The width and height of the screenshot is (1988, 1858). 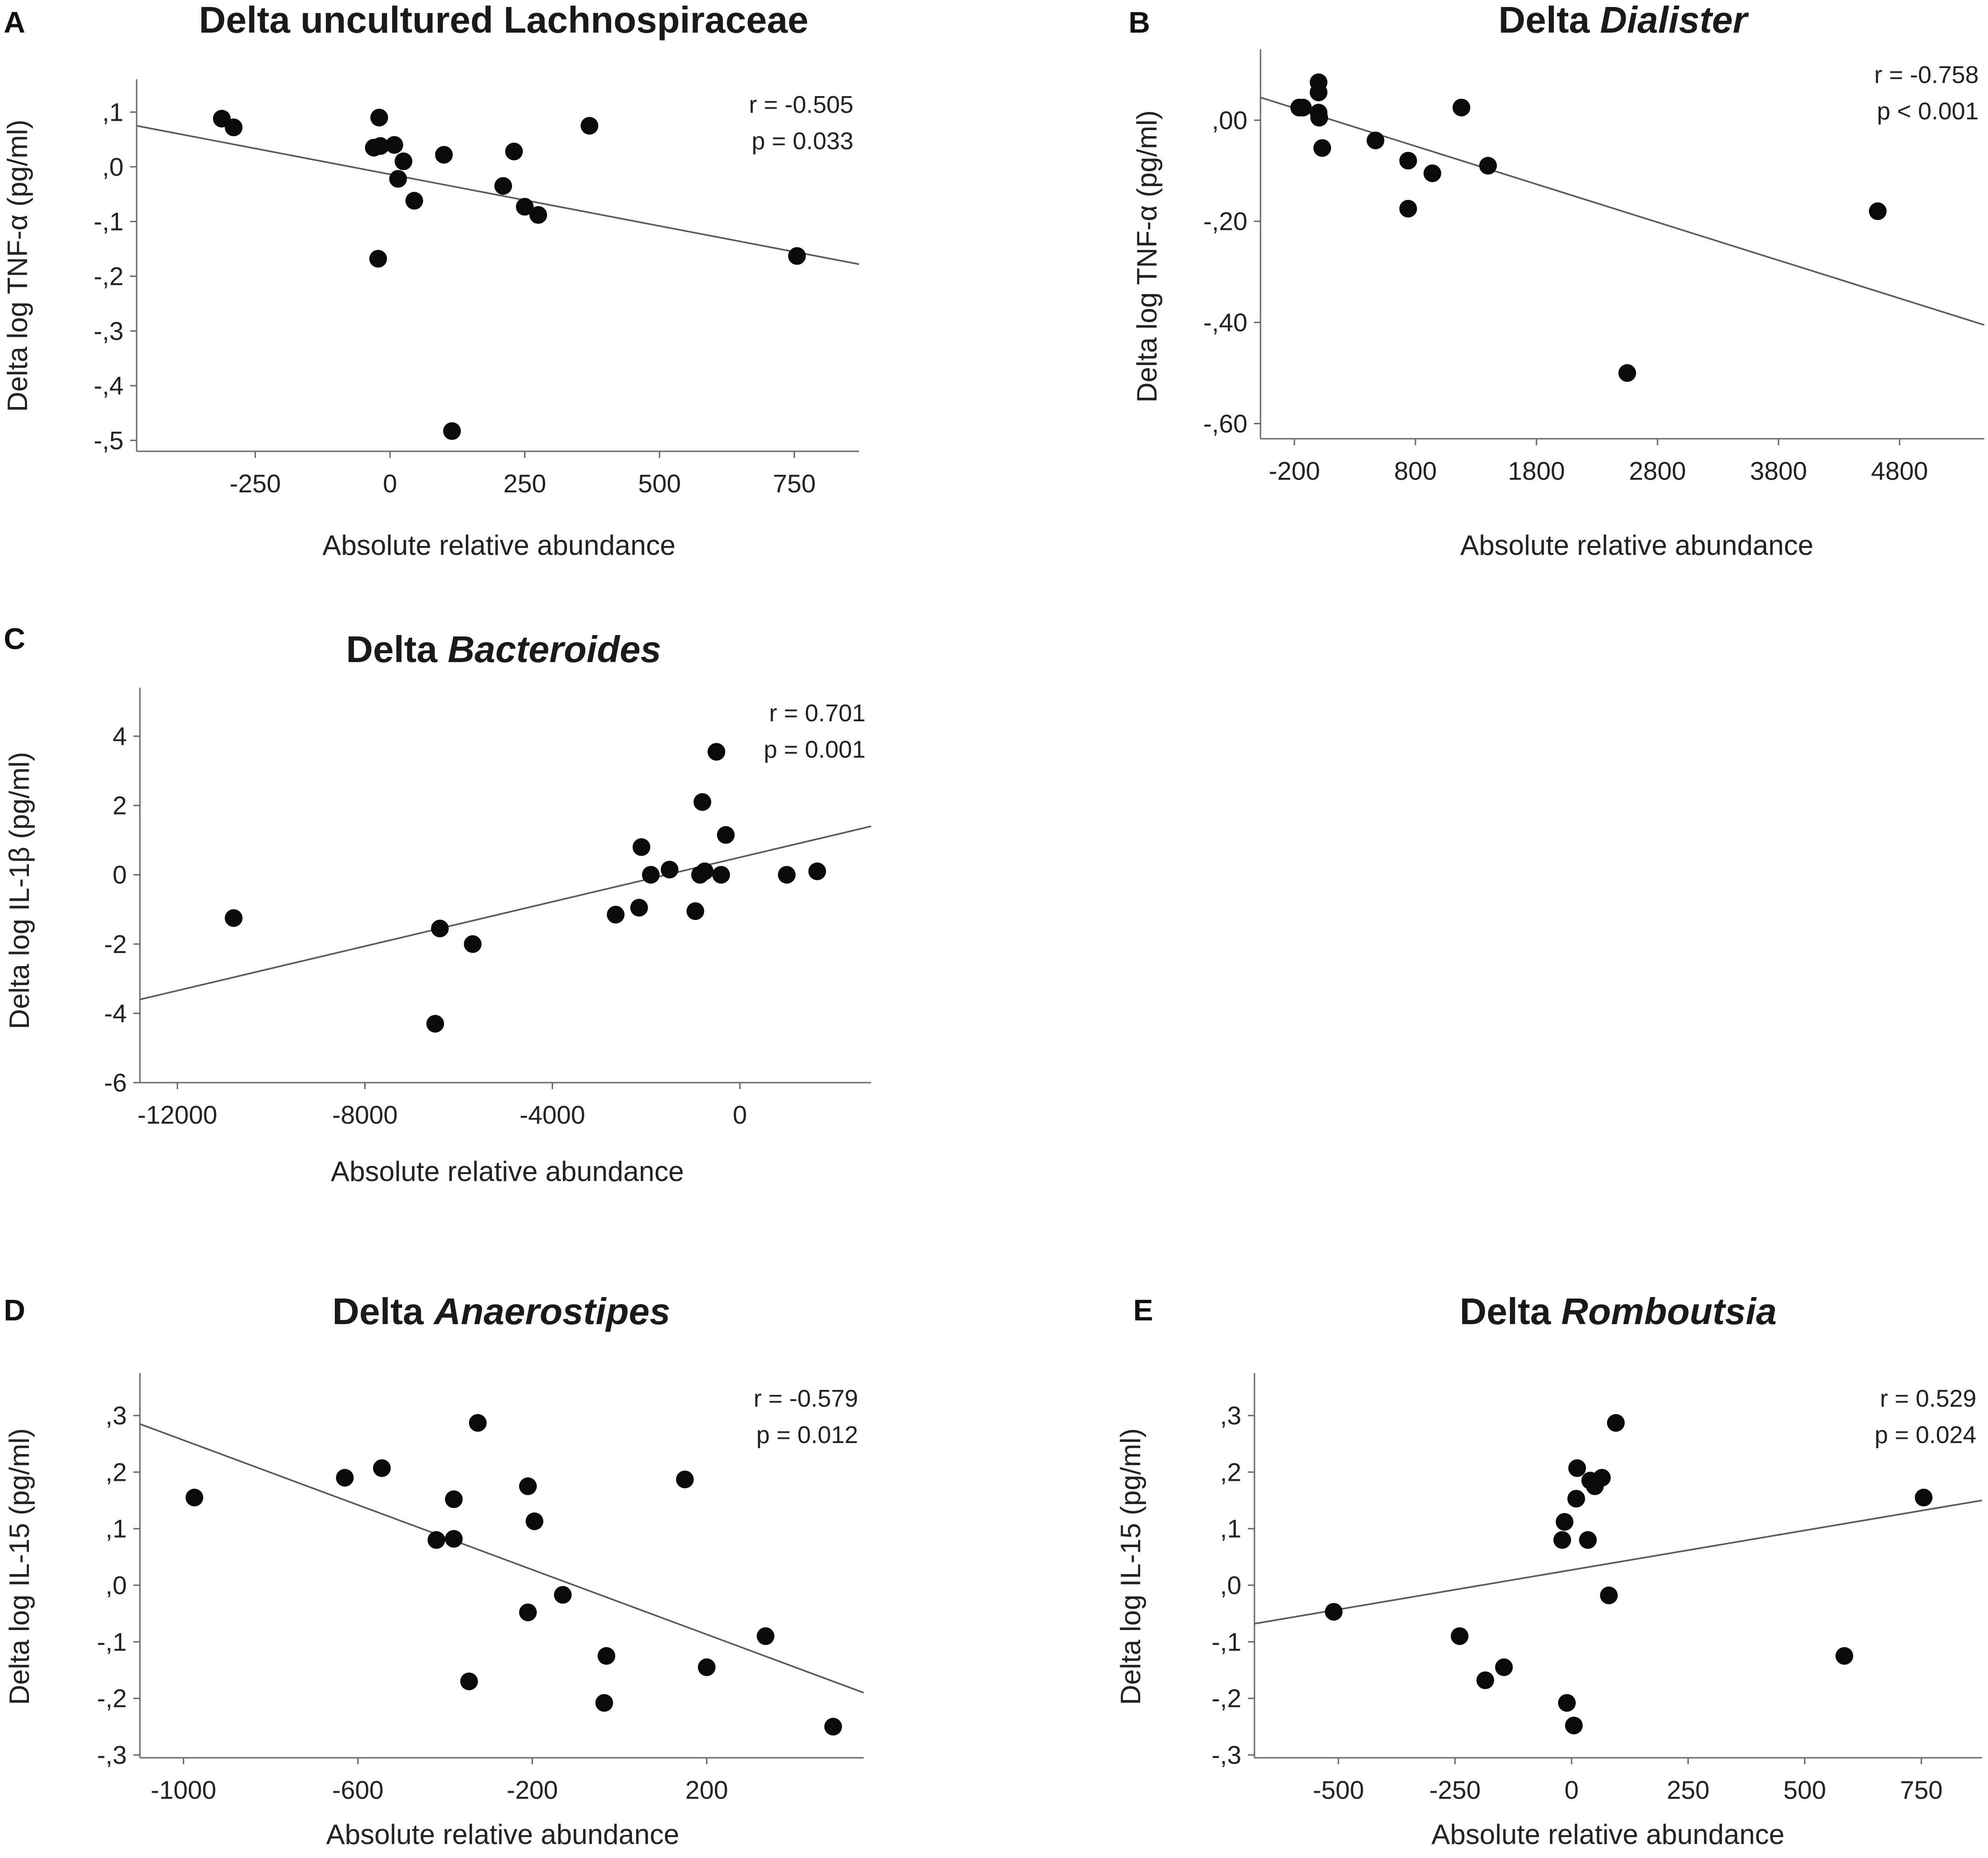 I want to click on chart-title: Delta Romboutsia, so click(x=1618, y=1311).